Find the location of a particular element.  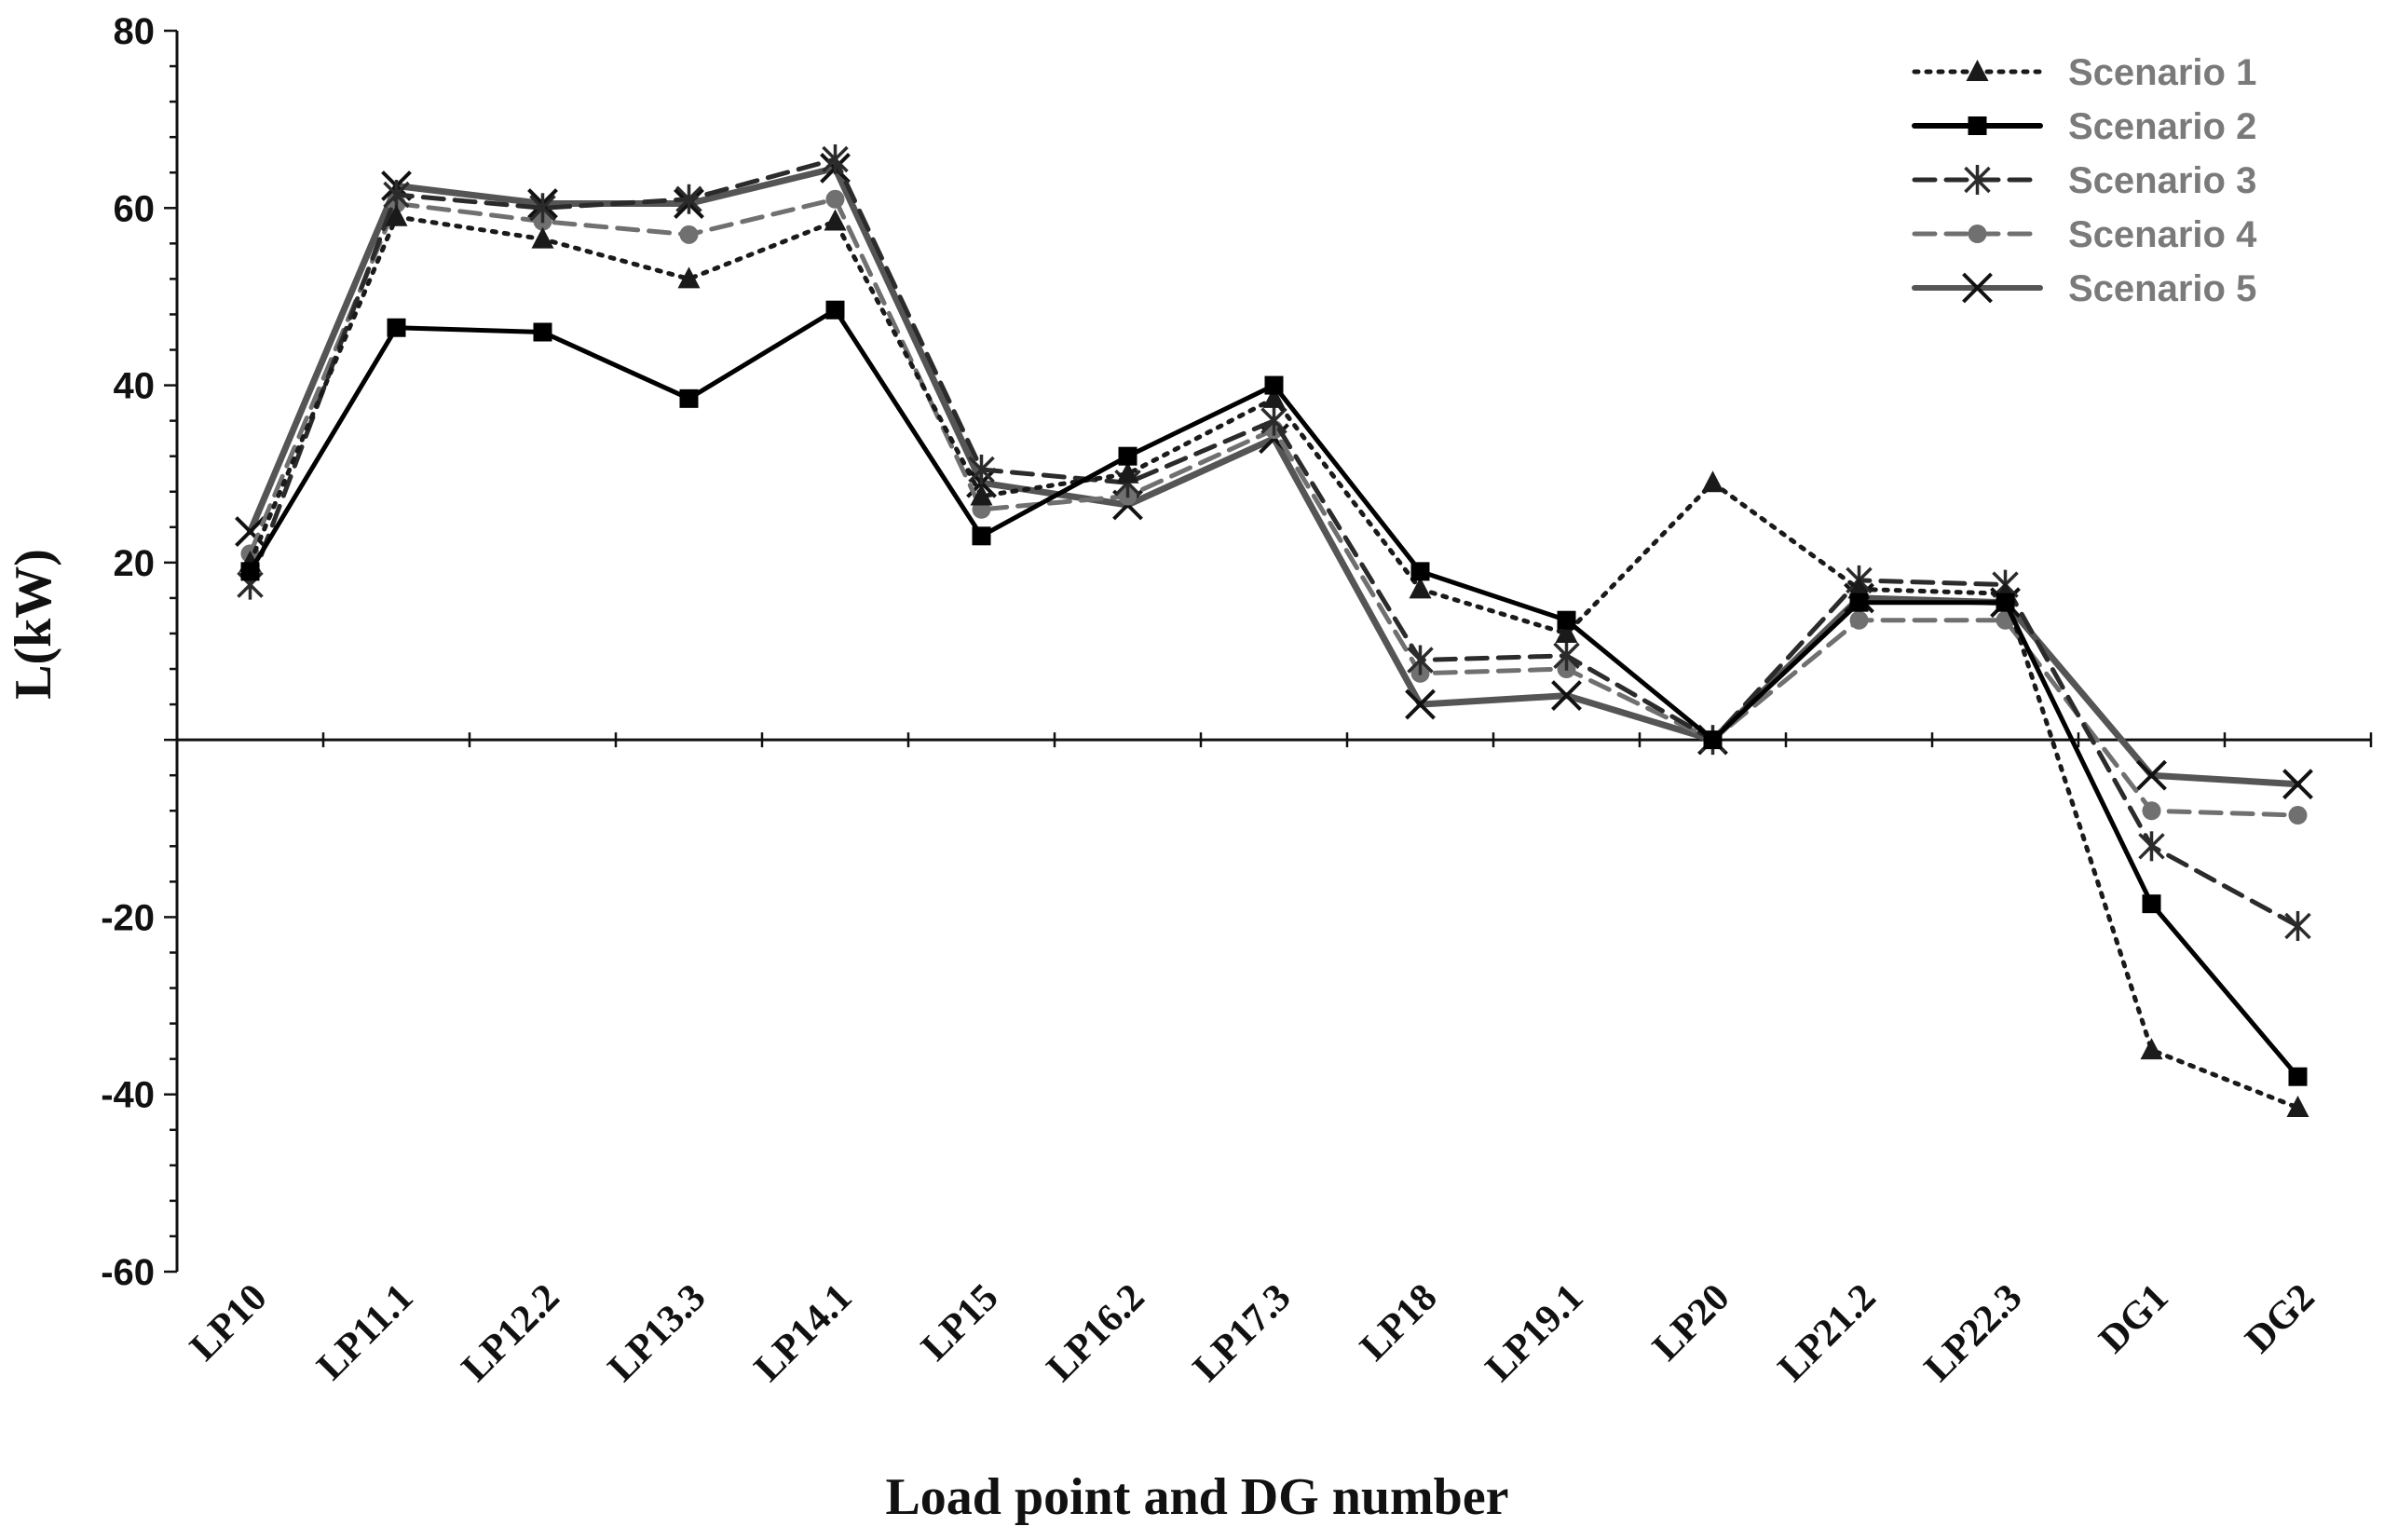

legend-item: Scenario 1 is located at coordinates (2084, 72).